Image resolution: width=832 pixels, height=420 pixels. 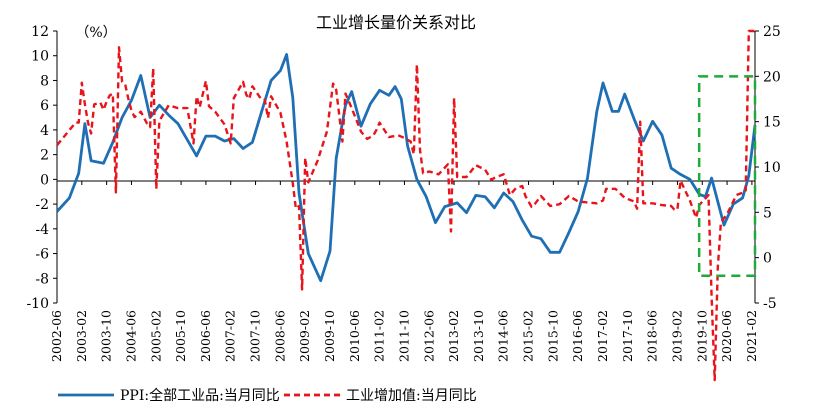 I want to click on left-tick-label: 8, so click(x=44, y=81).